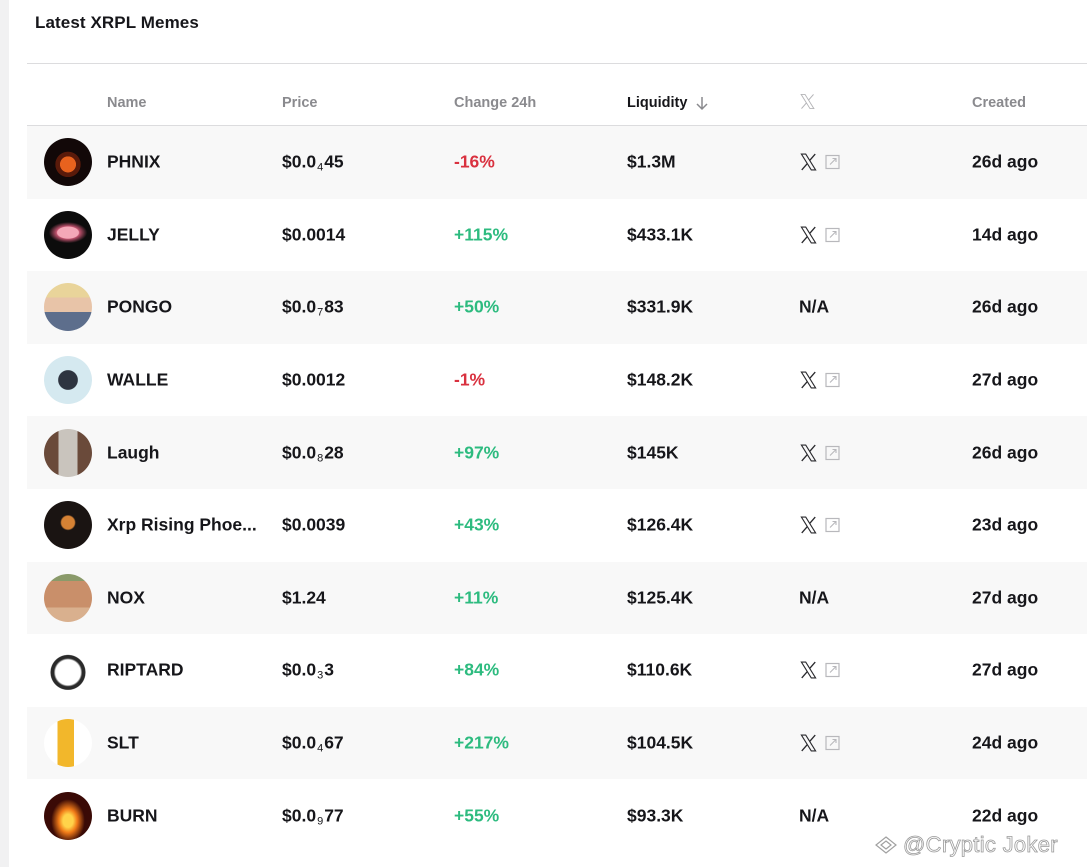 This screenshot has width=1087, height=867. I want to click on dog-avatar, so click(68, 380).